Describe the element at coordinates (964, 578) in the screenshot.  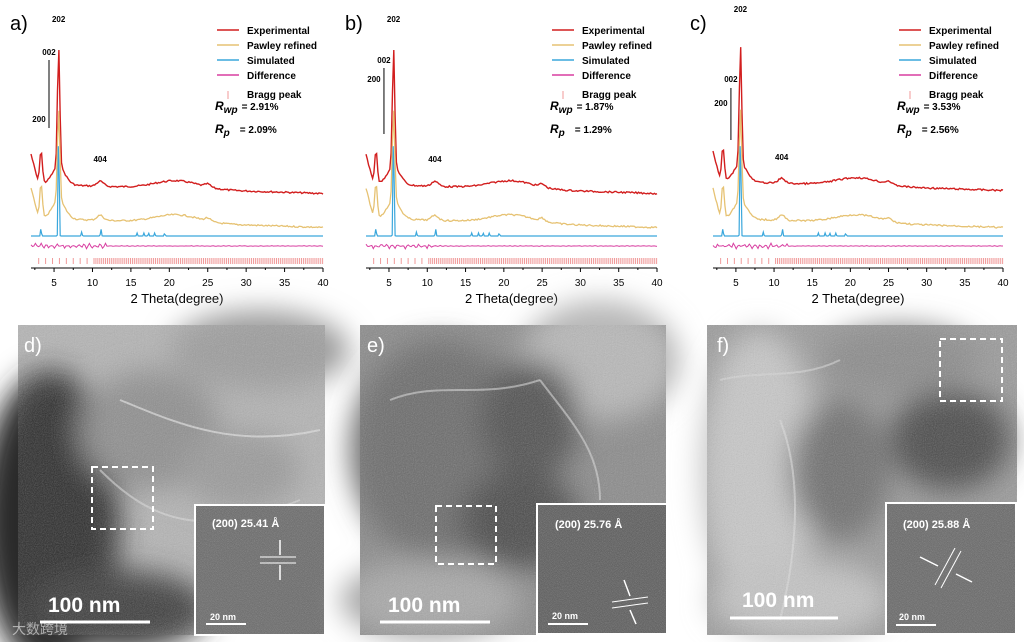
I see `arrow-f-right` at that location.